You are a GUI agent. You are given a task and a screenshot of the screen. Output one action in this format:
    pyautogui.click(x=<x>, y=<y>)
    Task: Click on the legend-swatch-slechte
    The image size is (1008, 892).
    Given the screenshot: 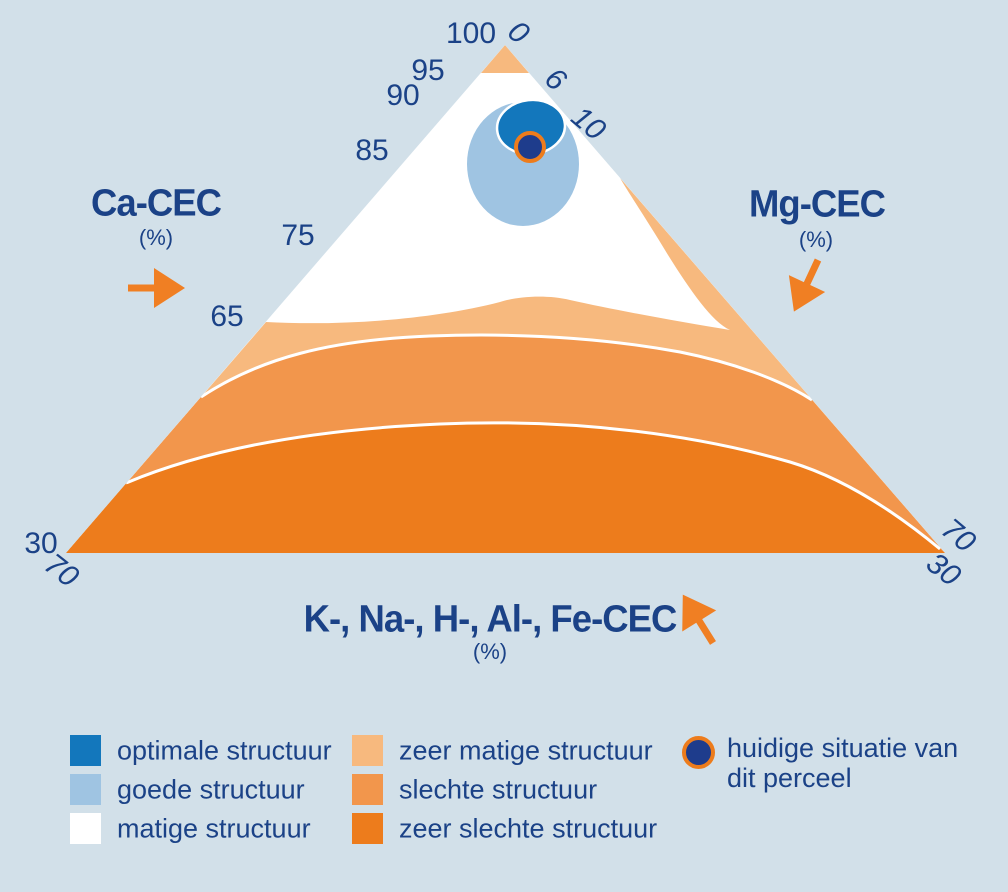 What is the action you would take?
    pyautogui.click(x=367, y=789)
    